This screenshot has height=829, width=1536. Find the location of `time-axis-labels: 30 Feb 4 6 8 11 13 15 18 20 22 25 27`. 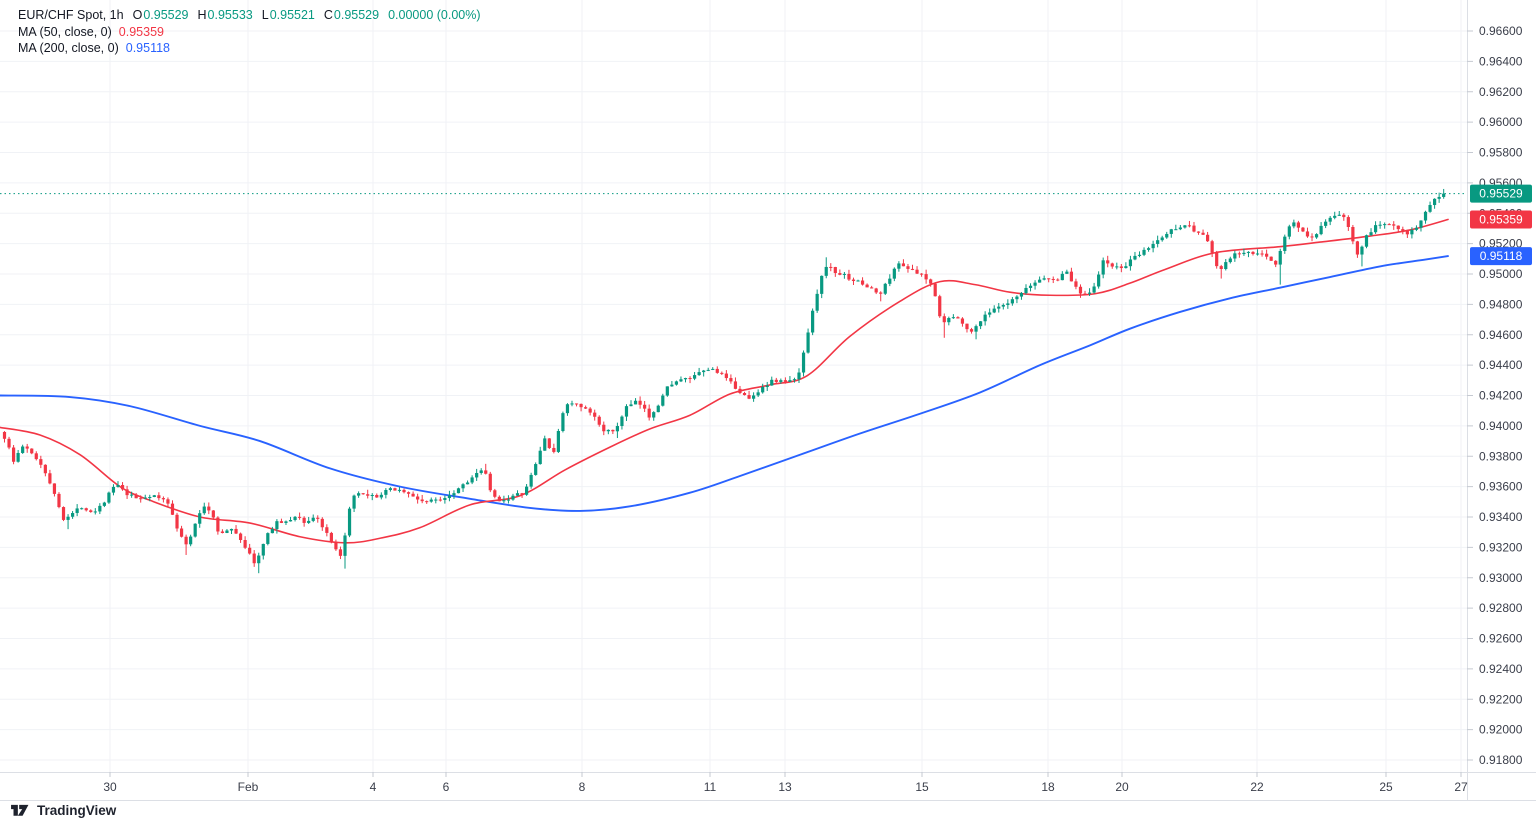

time-axis-labels: 30 Feb 4 6 8 11 13 15 18 20 22 25 27 is located at coordinates (785, 783).